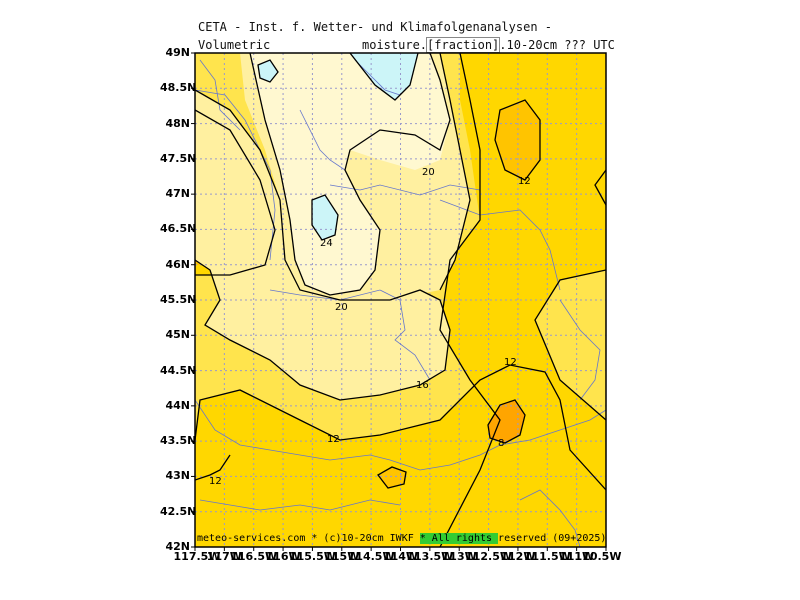 This screenshot has width=800, height=600. I want to click on y-tick-label: 47N, so click(177, 194).